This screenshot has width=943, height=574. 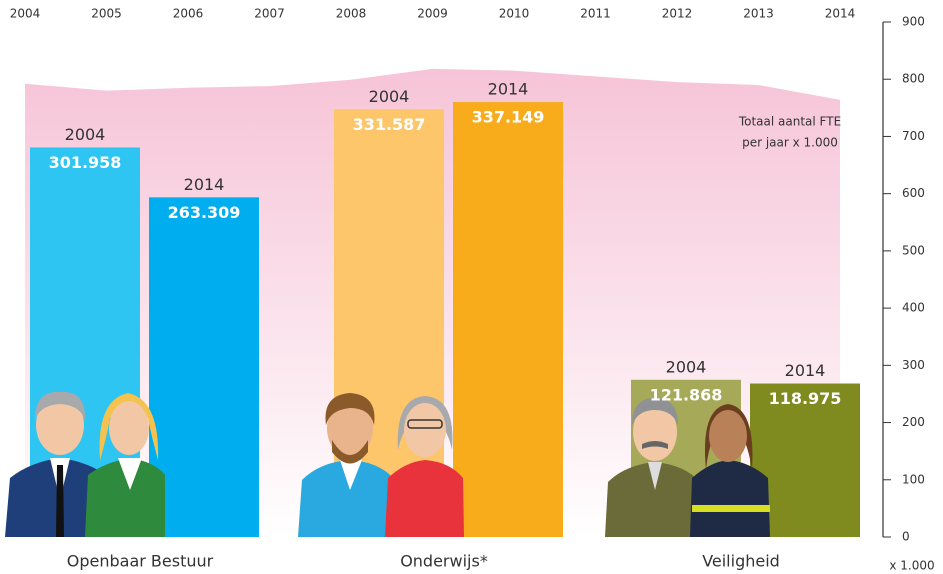 I want to click on beard, so click(x=350, y=452).